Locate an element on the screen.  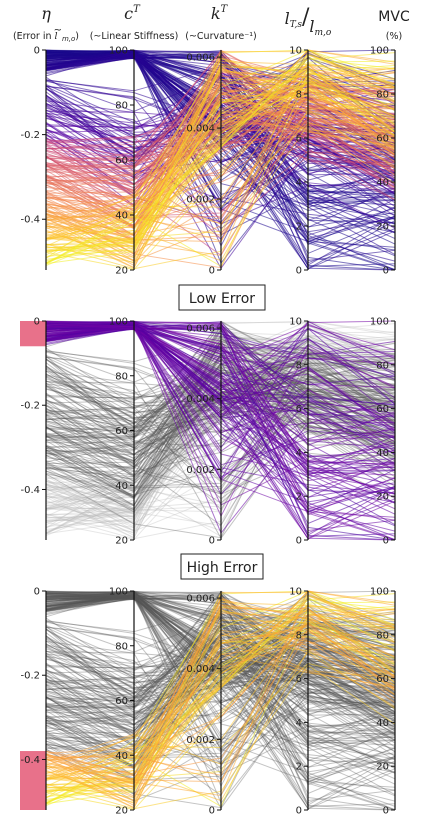
header-mvc: MVC (%) is located at coordinates (394, 25).